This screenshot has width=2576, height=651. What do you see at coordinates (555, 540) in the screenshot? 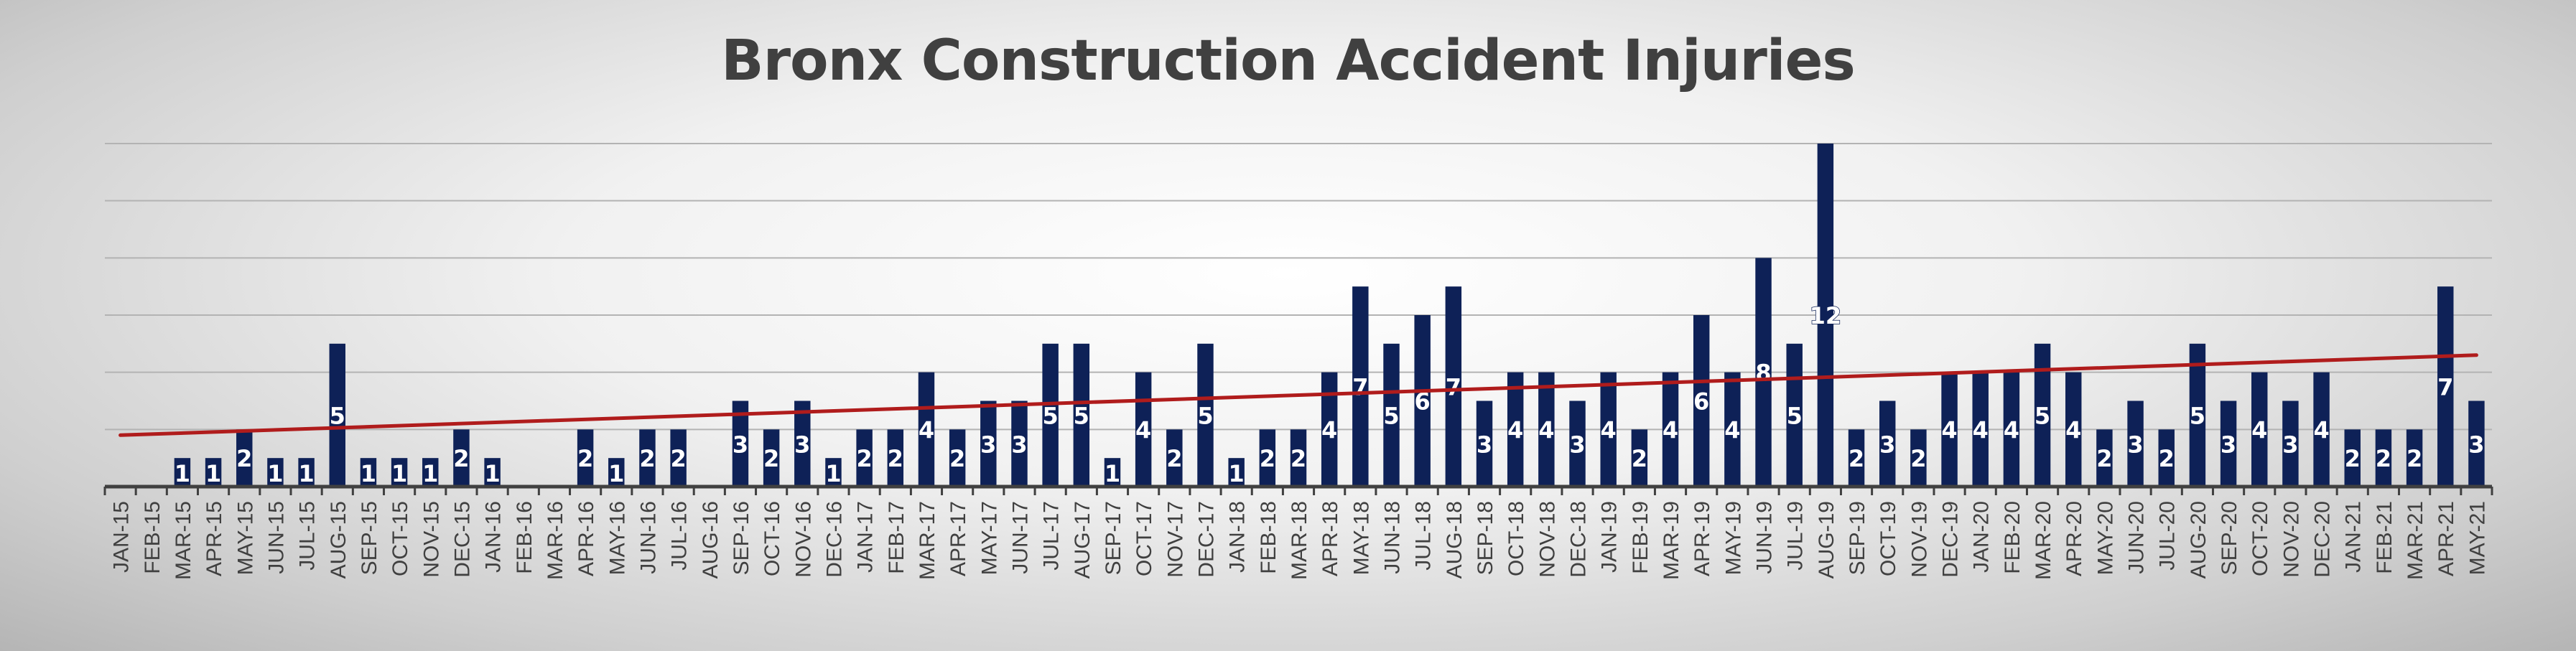
I see `x-tick-label: MAR-16` at bounding box center [555, 540].